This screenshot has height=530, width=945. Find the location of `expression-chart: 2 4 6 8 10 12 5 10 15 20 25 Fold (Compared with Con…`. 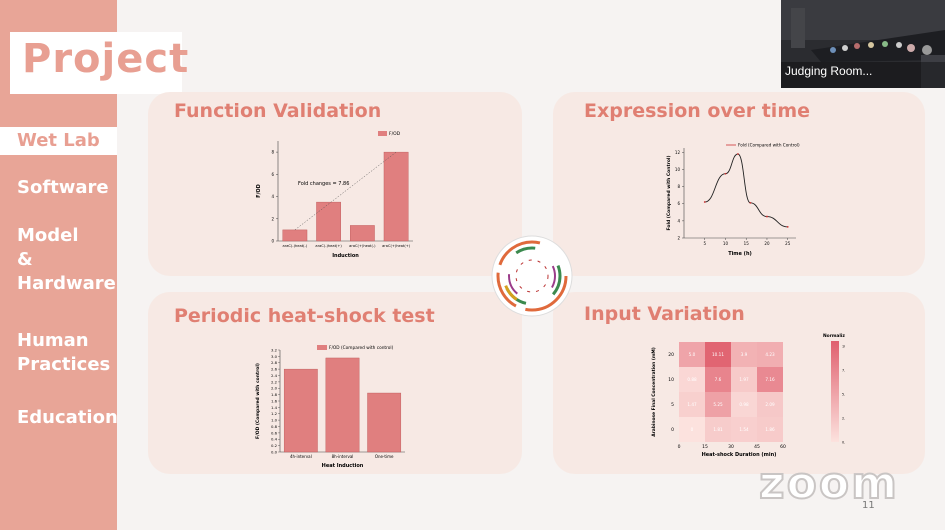

expression-chart: 2 4 6 8 10 12 5 10 15 20 25 Fold (Compared with Con… is located at coordinates (733, 200).